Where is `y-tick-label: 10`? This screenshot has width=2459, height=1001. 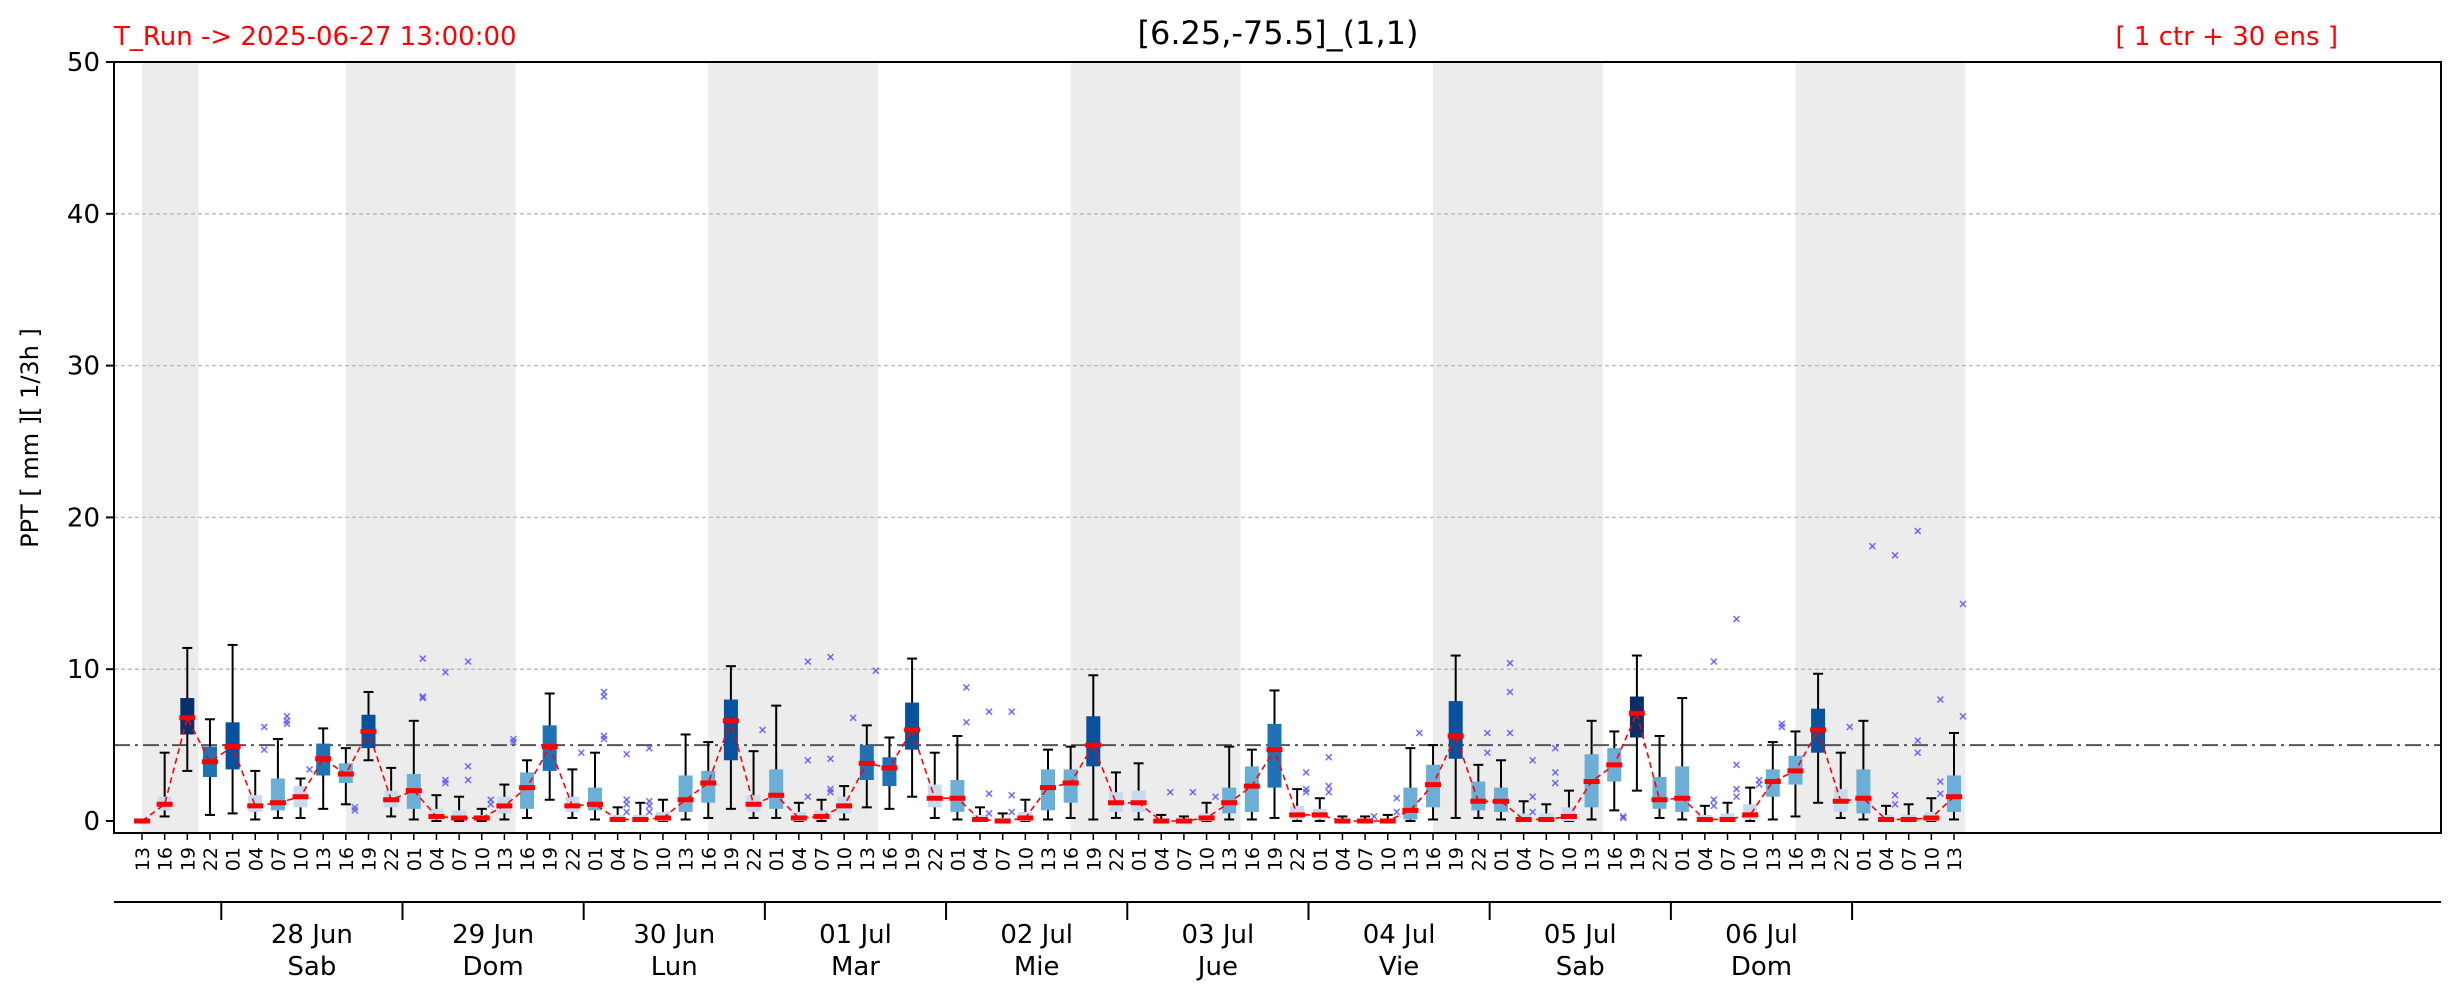
y-tick-label: 10 is located at coordinates (83, 670).